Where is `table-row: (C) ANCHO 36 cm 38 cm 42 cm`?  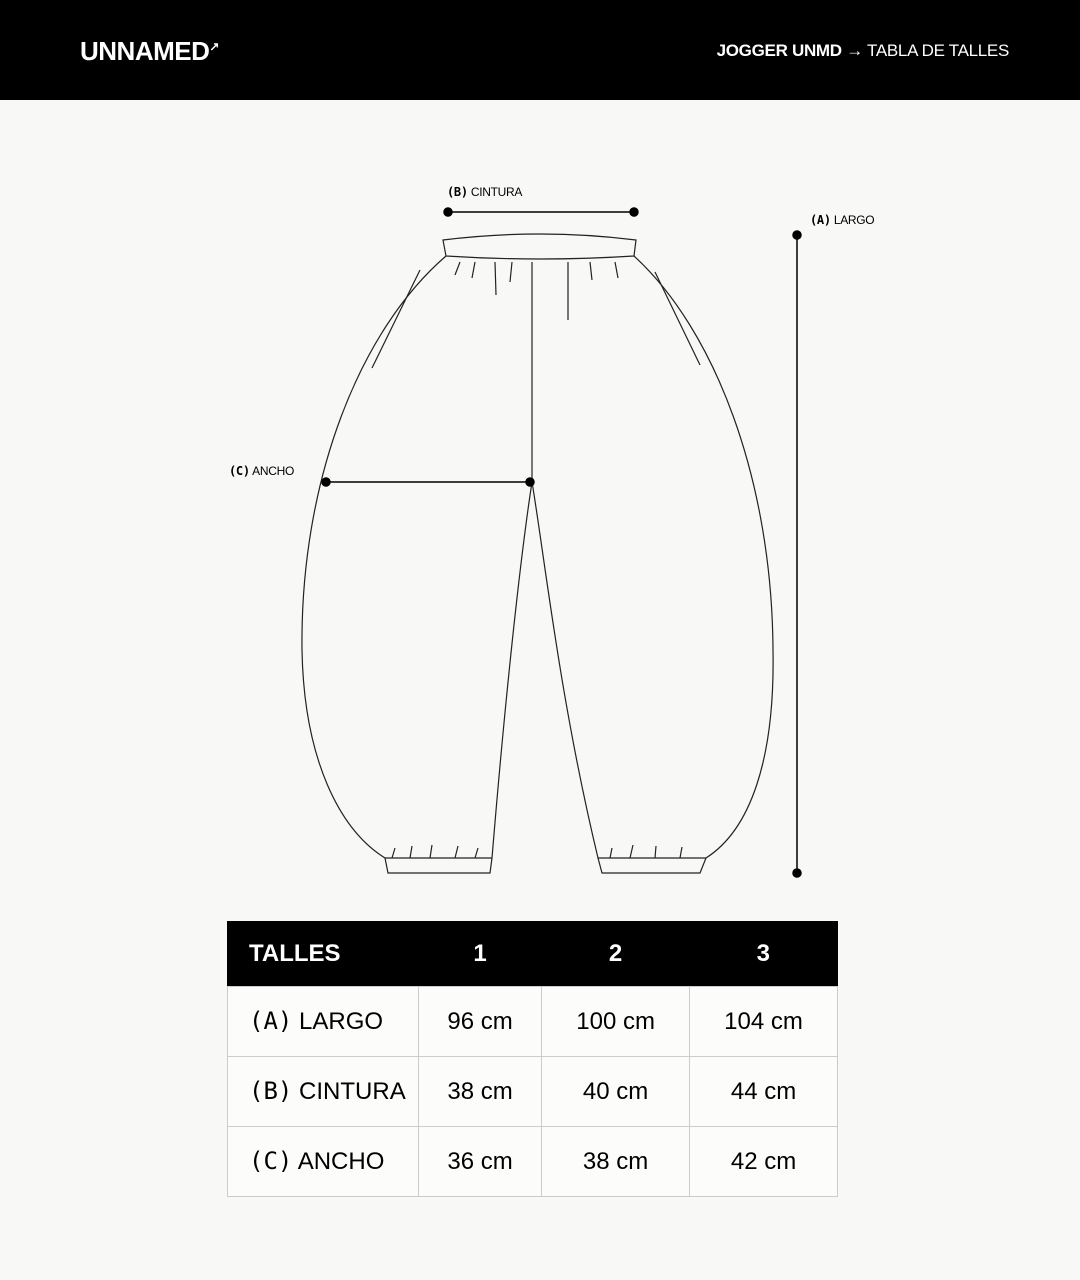
table-row: (C) ANCHO 36 cm 38 cm 42 cm is located at coordinates (532, 1161).